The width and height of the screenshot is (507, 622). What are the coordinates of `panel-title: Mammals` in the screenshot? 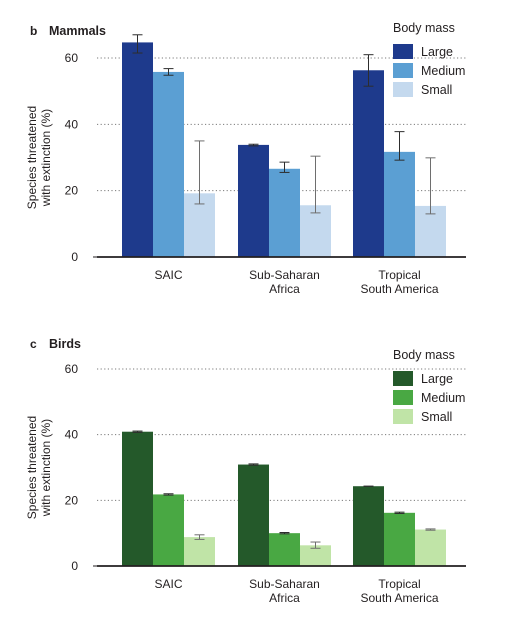 It's located at (77, 31).